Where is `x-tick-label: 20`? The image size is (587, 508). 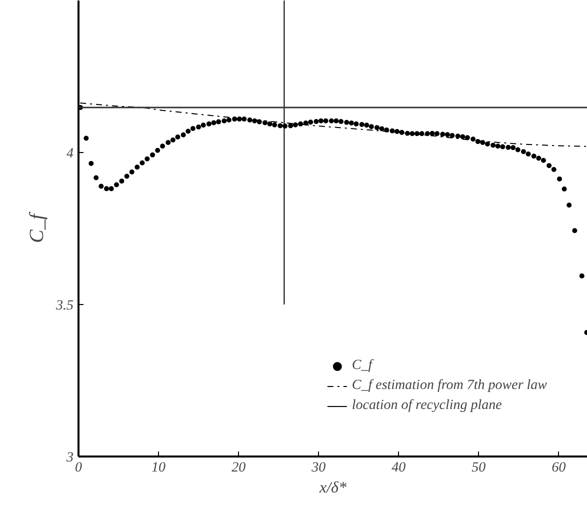
x-tick-label: 20 is located at coordinates (239, 468).